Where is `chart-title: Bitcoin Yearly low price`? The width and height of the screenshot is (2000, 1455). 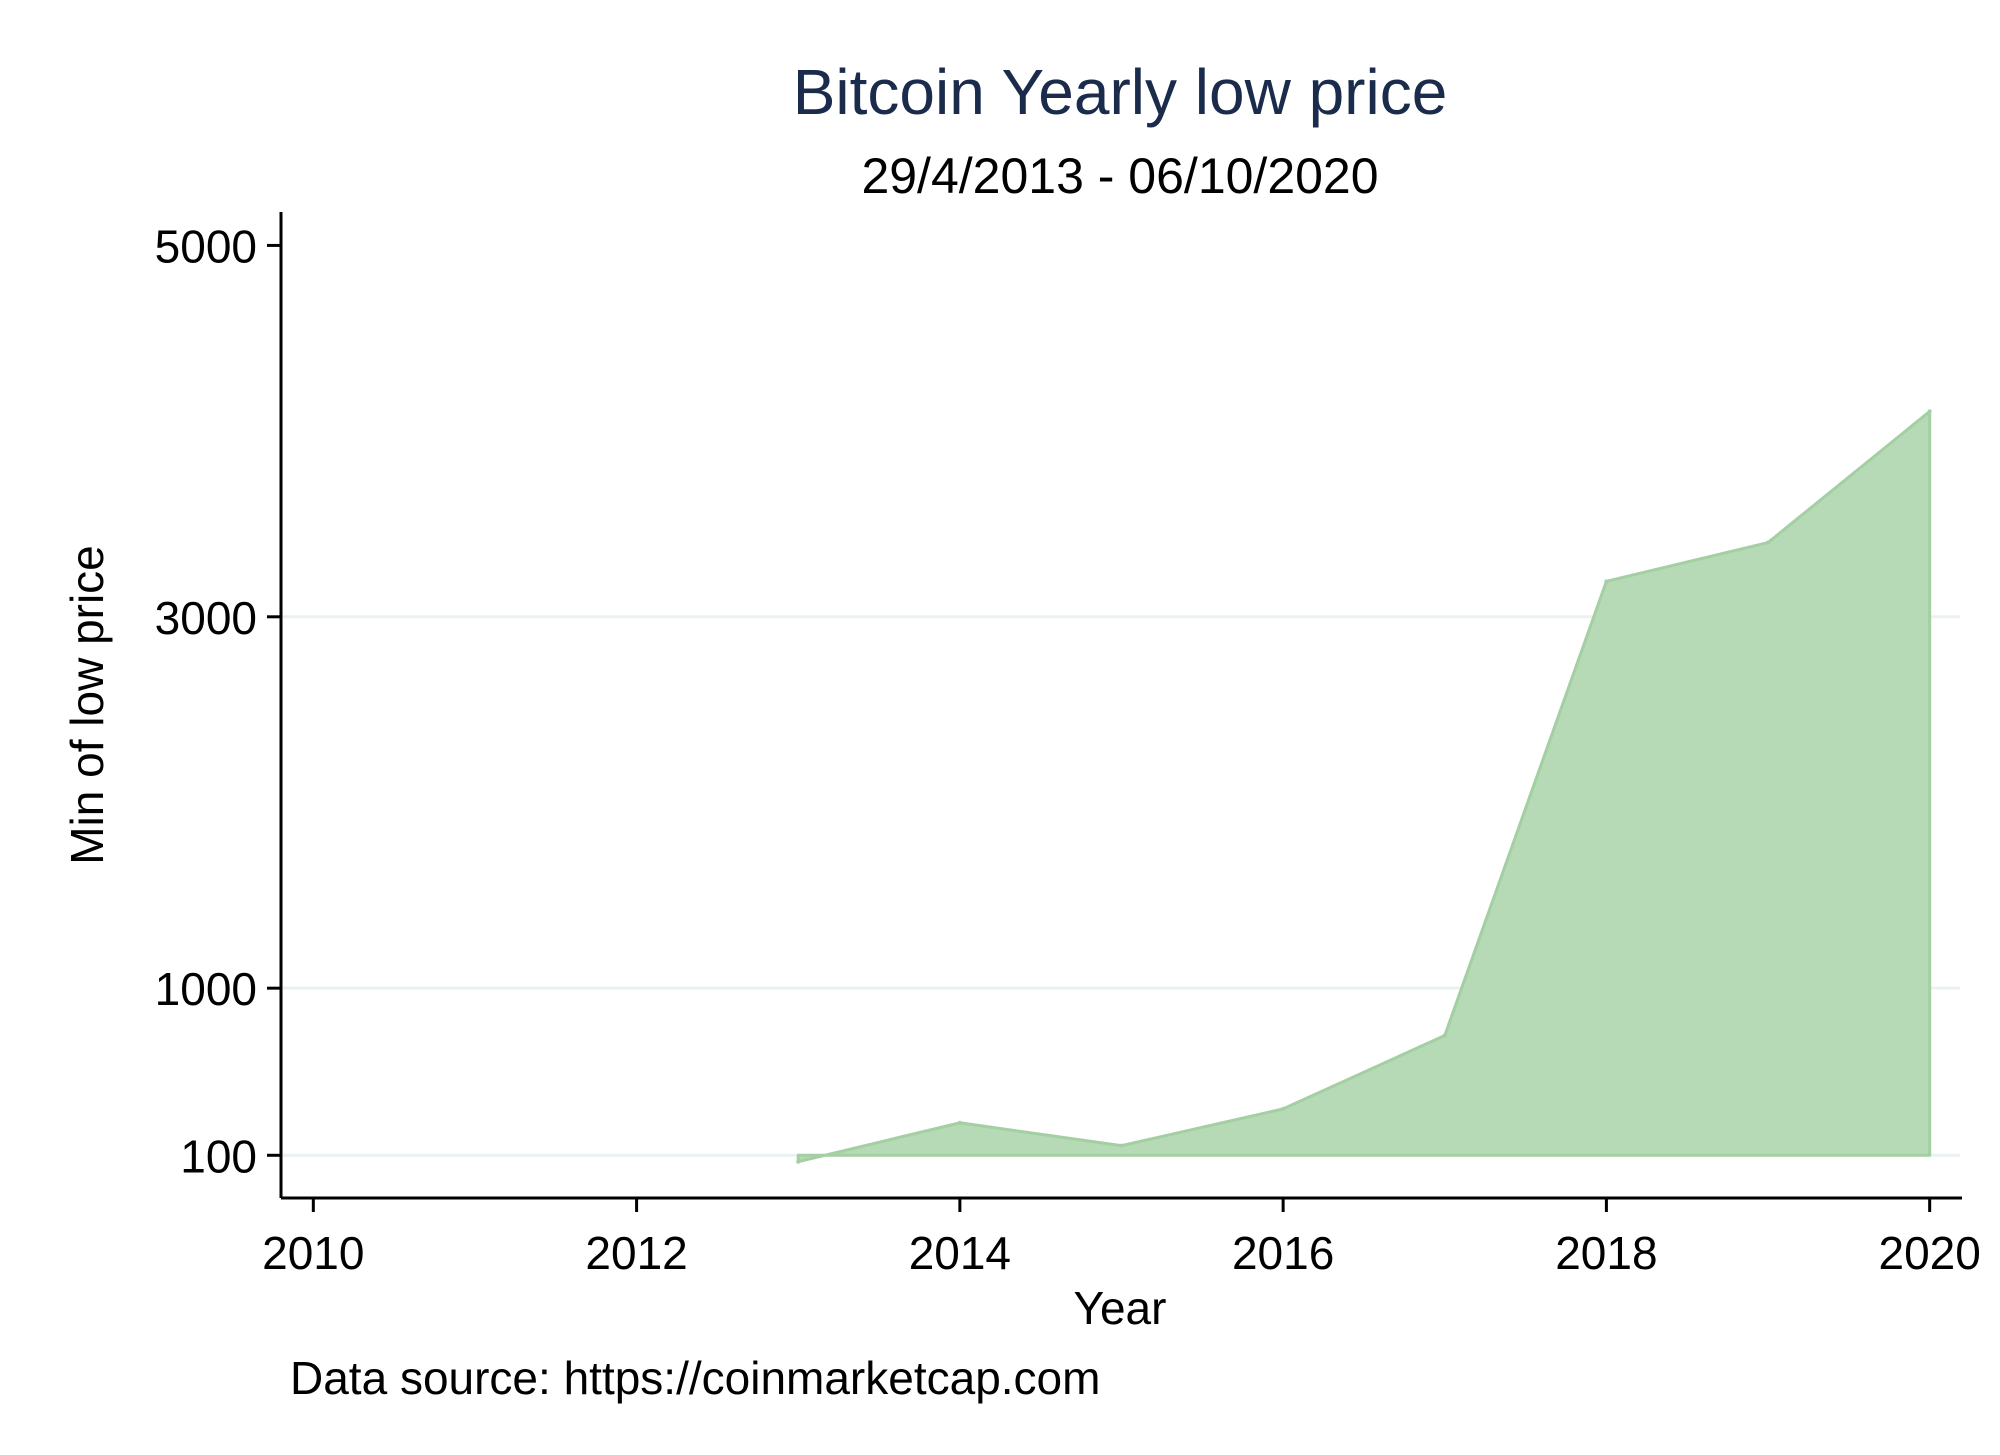 chart-title: Bitcoin Yearly low price is located at coordinates (1120, 92).